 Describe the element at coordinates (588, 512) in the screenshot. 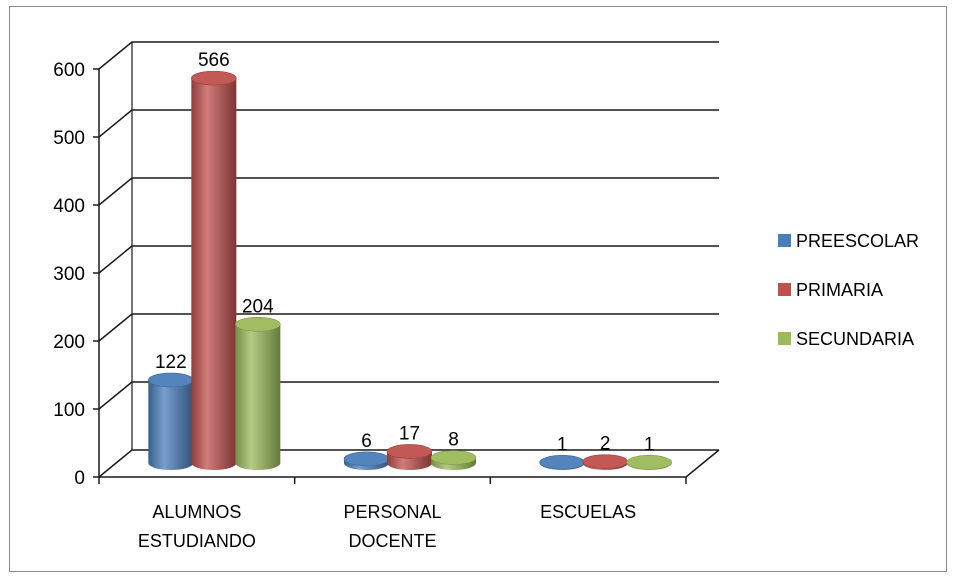

I see `category-label: ESCUELAS` at that location.